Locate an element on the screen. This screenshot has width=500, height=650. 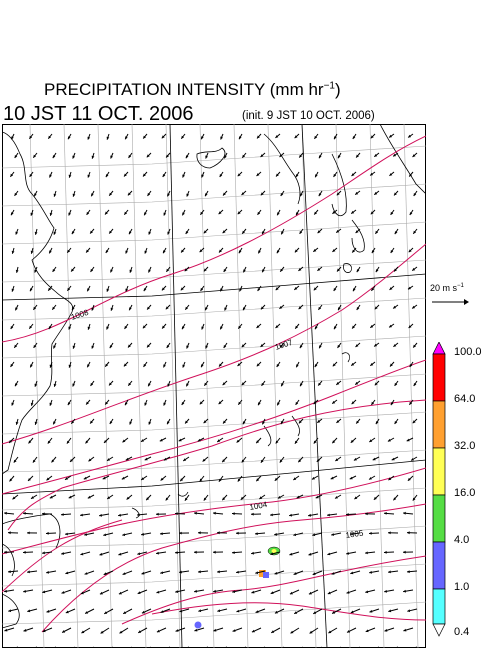
legend-label-32: 32.0 is located at coordinates (465, 446).